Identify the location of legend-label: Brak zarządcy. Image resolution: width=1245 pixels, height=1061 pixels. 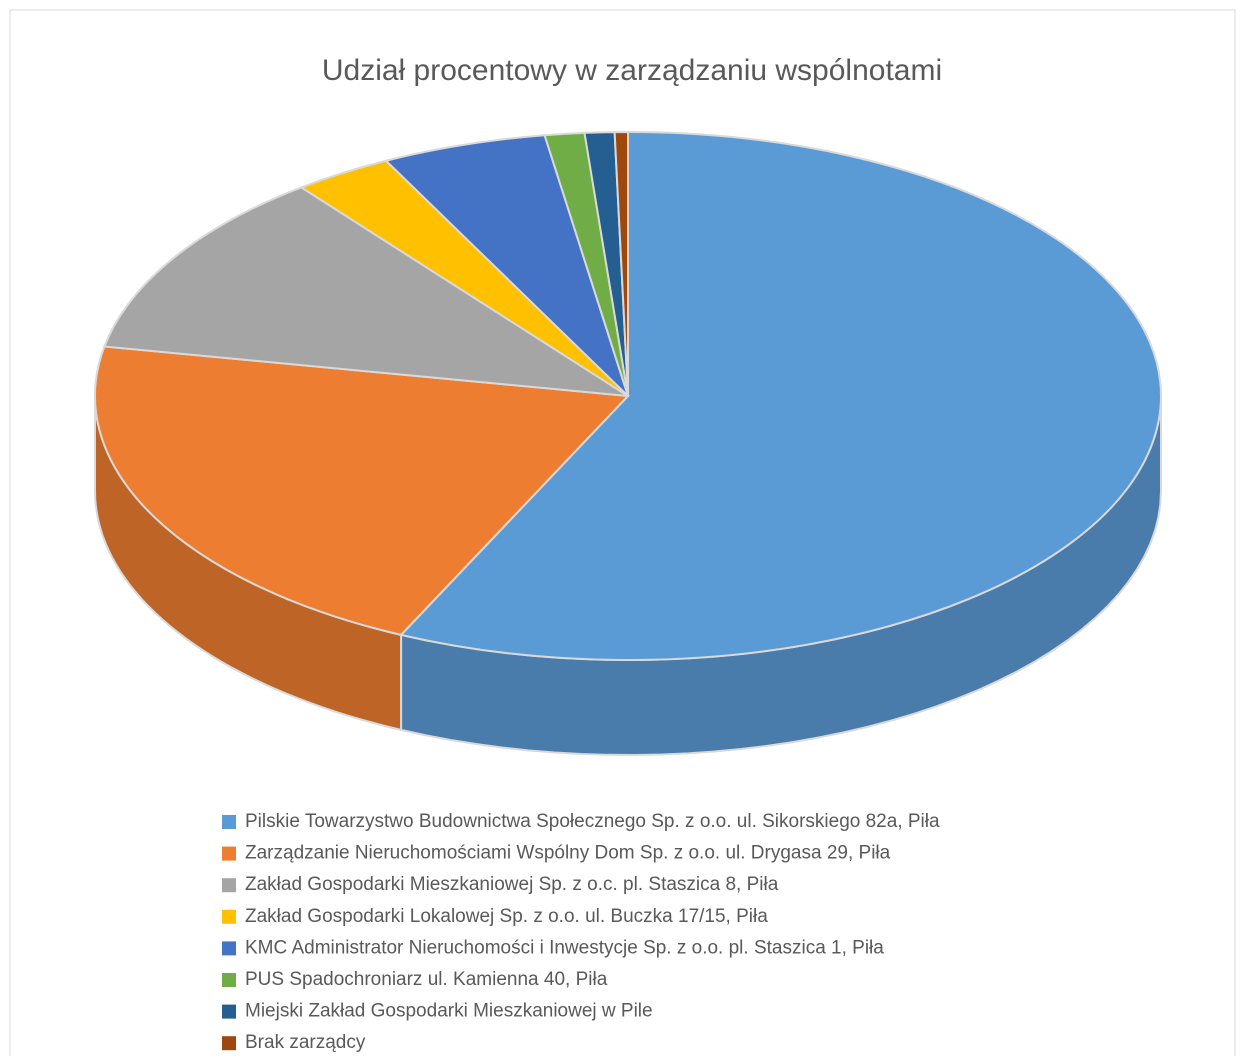
(305, 1042).